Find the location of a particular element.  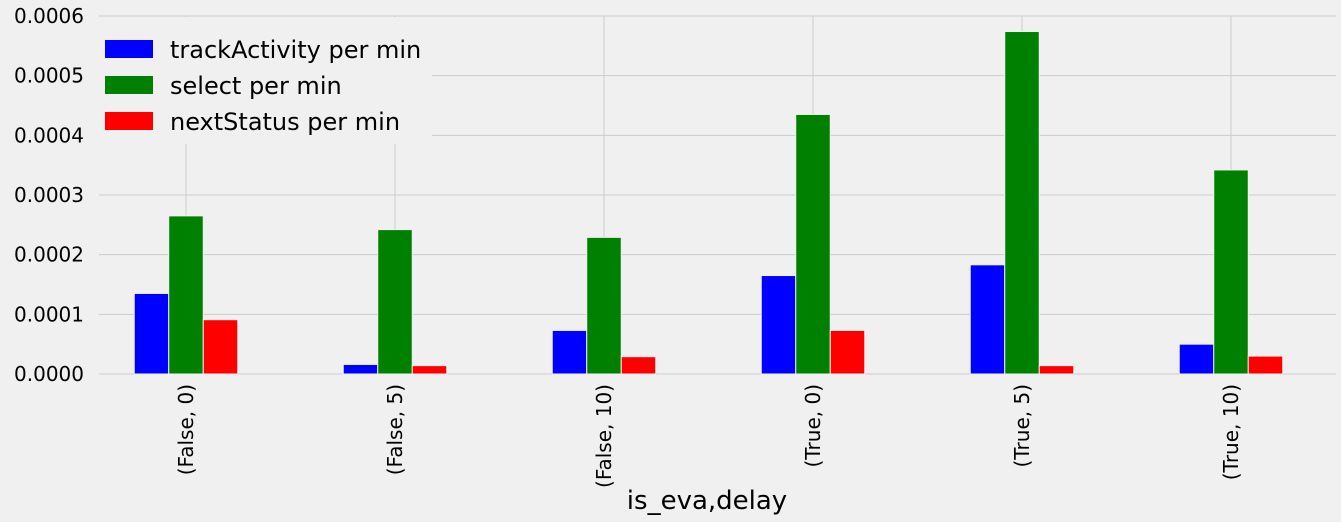

legend-label: nextStatus per min is located at coordinates (285, 122).